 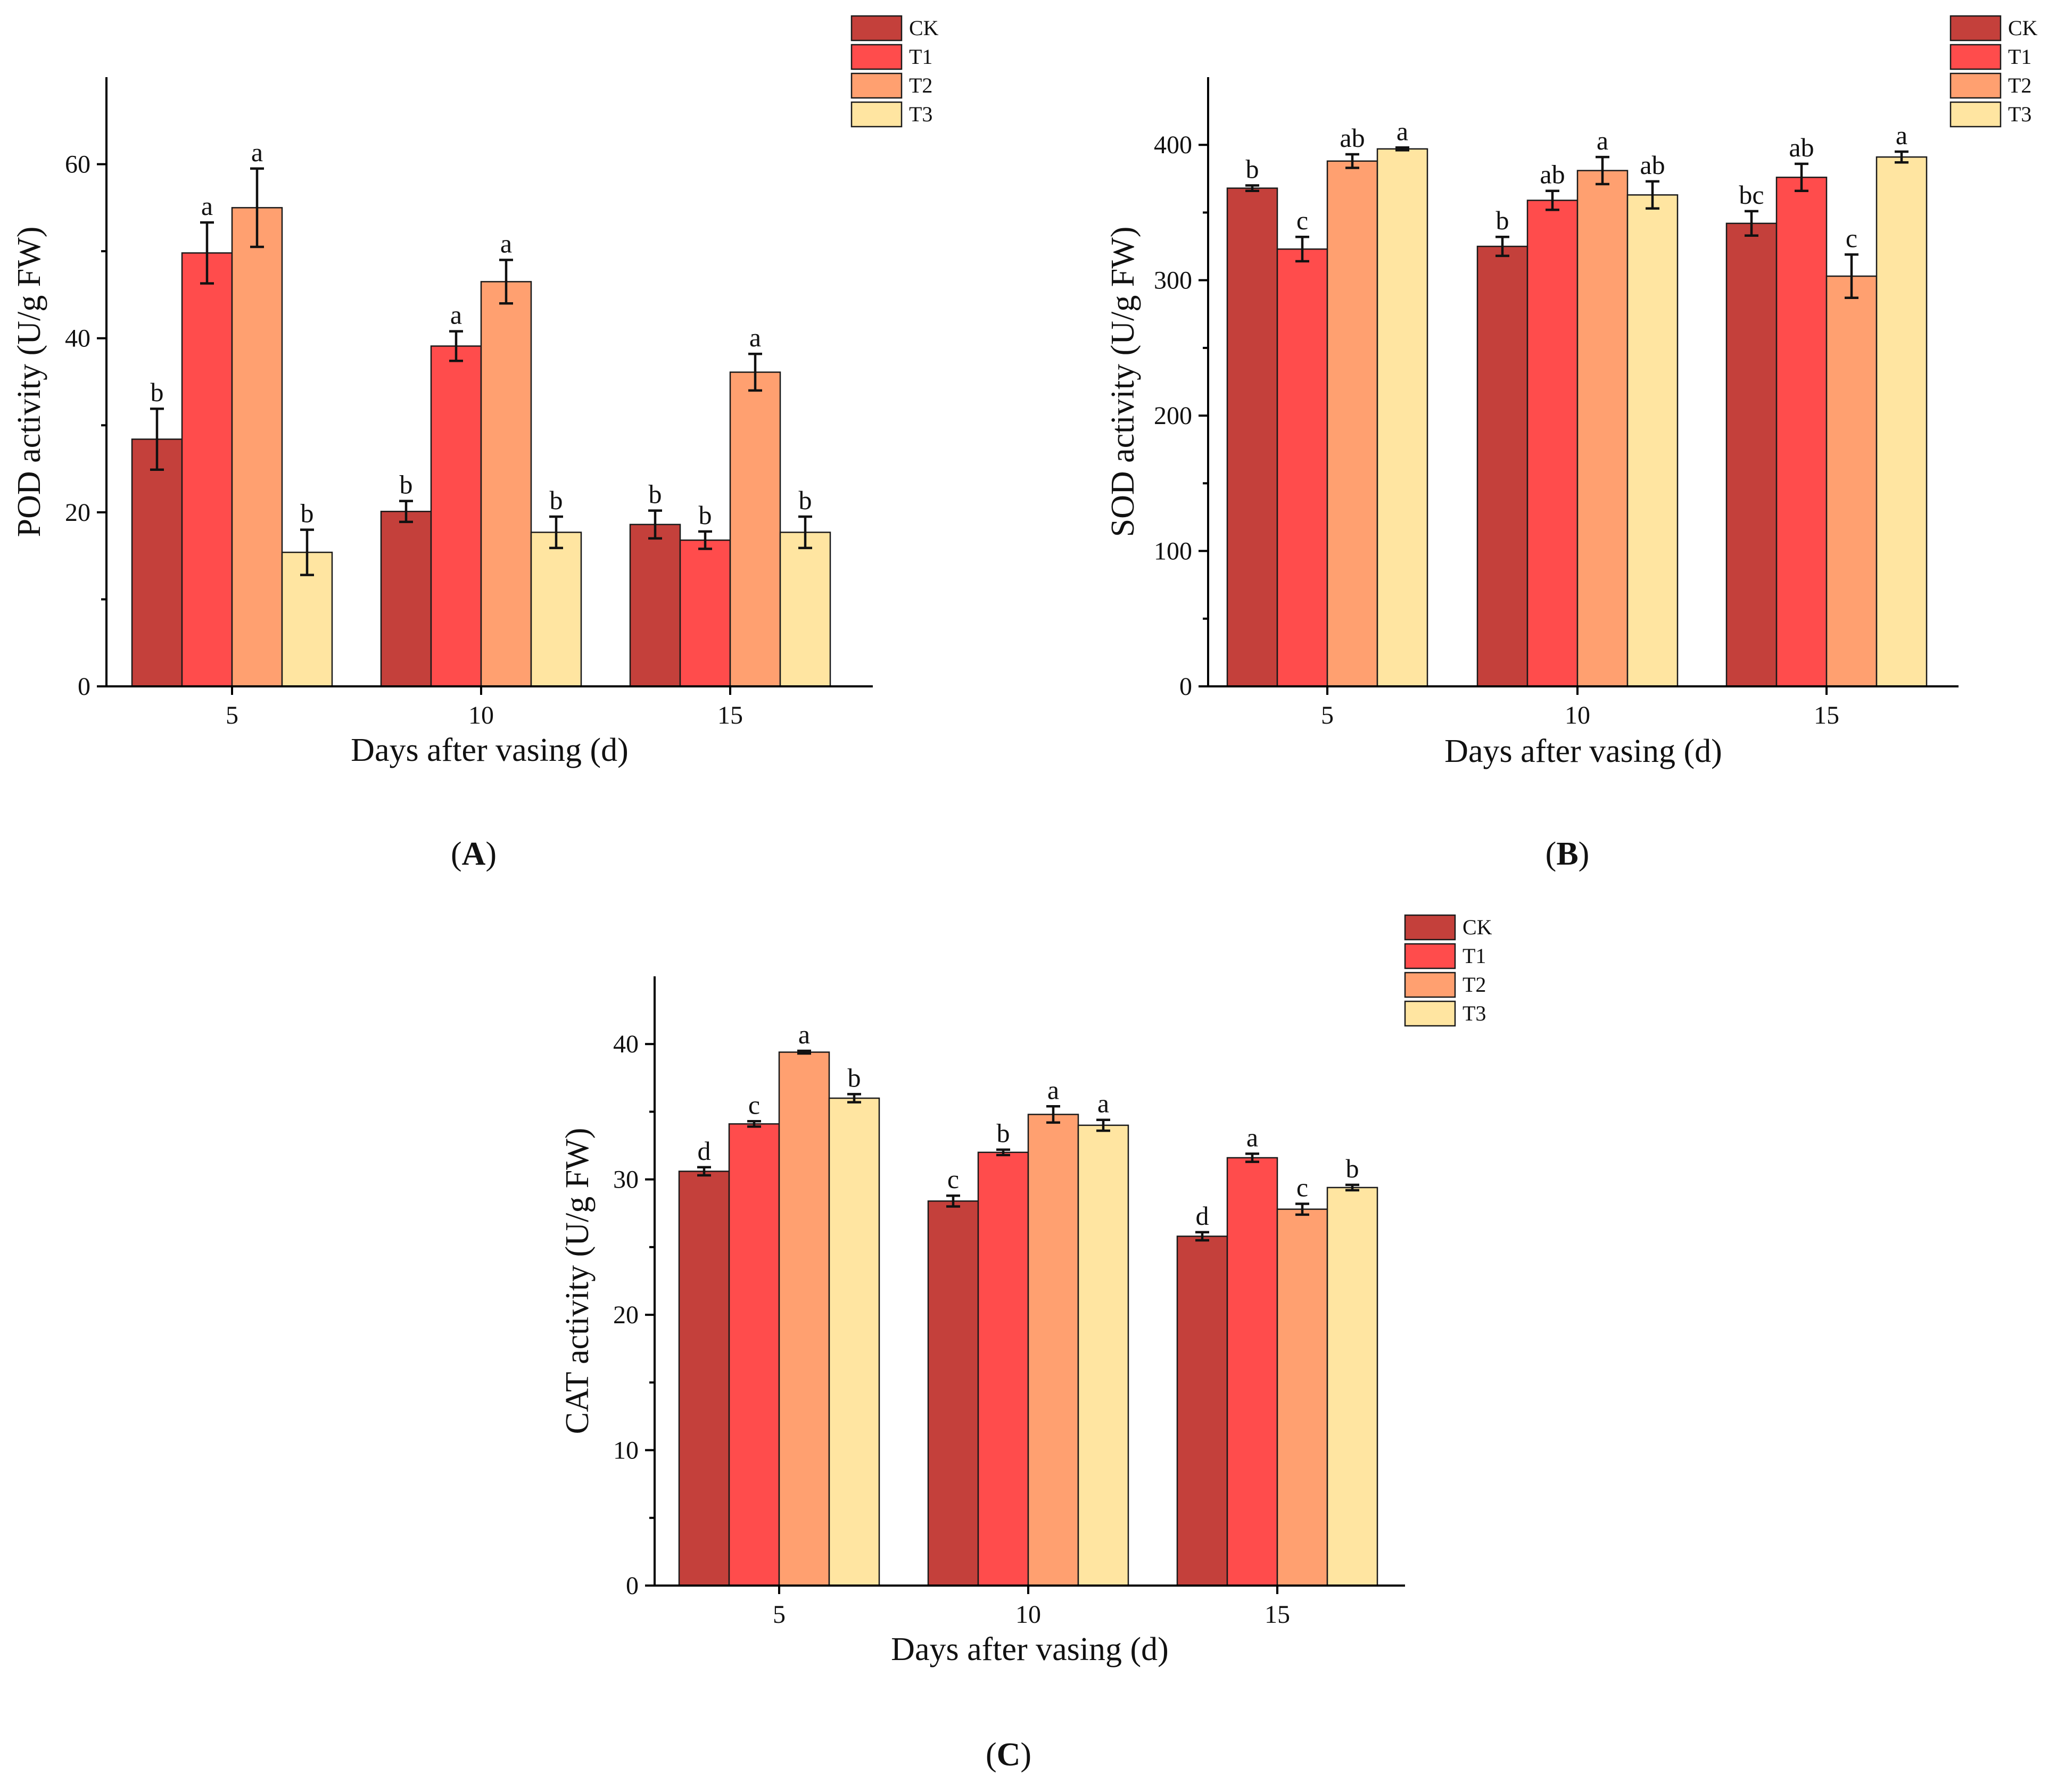 What do you see at coordinates (626, 1451) in the screenshot?
I see `y-tick-label: 10` at bounding box center [626, 1451].